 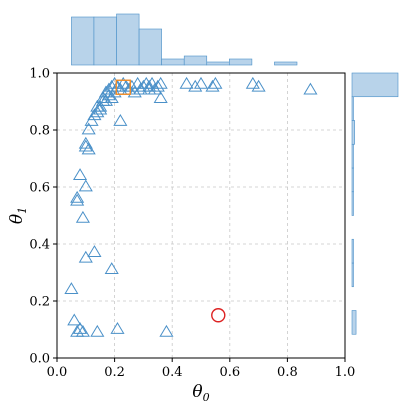 What do you see at coordinates (345, 372) in the screenshot?
I see `x-tick-label: 1.0` at bounding box center [345, 372].